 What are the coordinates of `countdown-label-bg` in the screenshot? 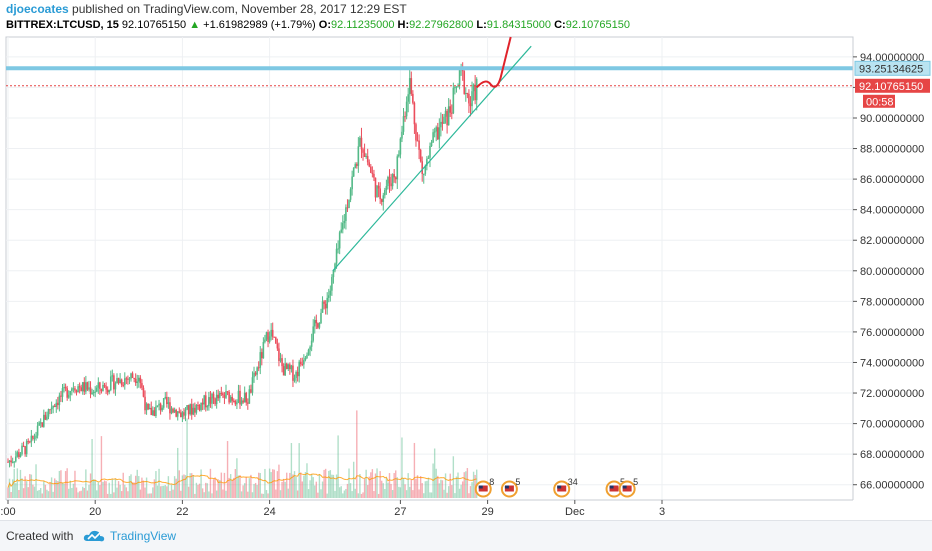 It's located at (879, 101).